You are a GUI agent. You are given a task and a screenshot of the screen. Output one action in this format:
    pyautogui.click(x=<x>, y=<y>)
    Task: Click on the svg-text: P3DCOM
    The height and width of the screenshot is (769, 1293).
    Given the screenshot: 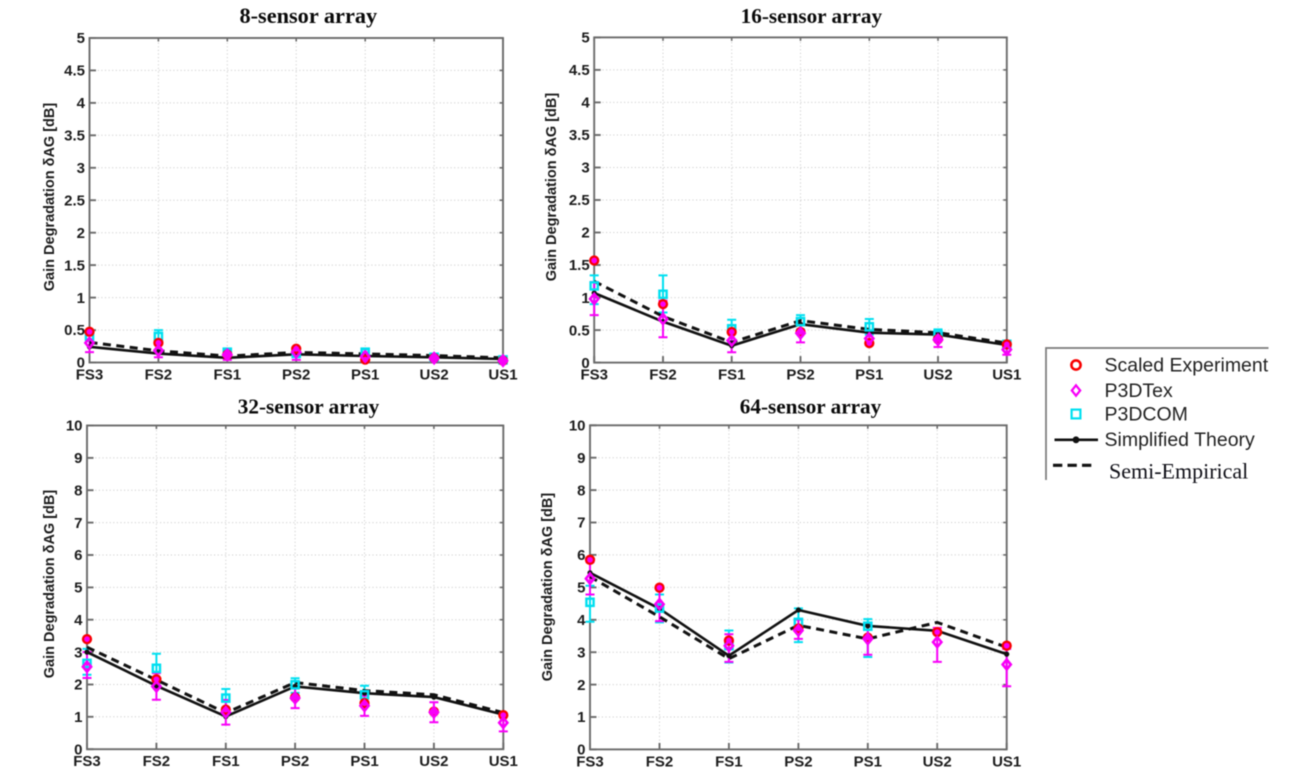 What is the action you would take?
    pyautogui.click(x=1146, y=414)
    